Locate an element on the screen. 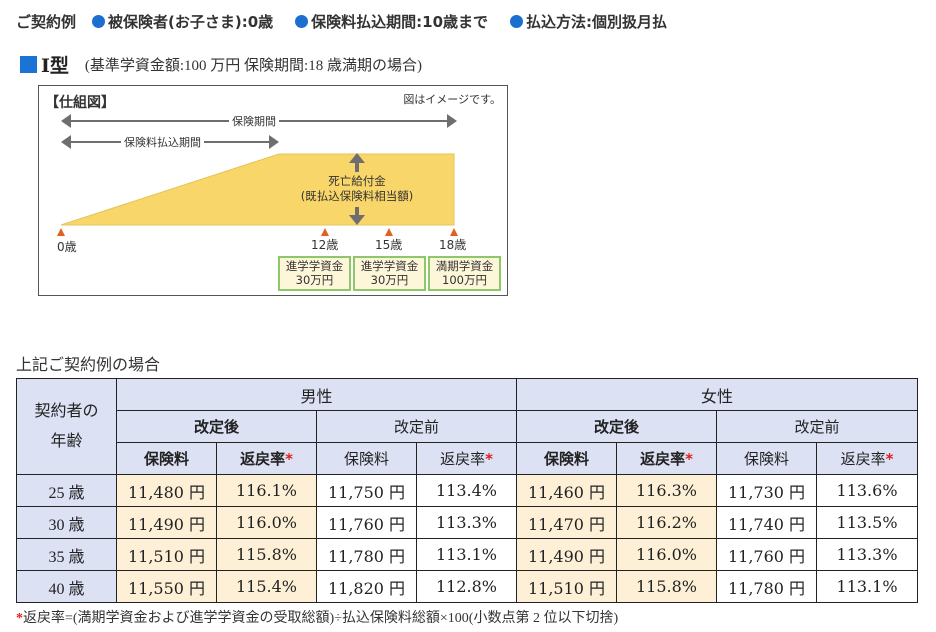 This screenshot has height=632, width=936. age-label-12: 12歳 is located at coordinates (325, 245).